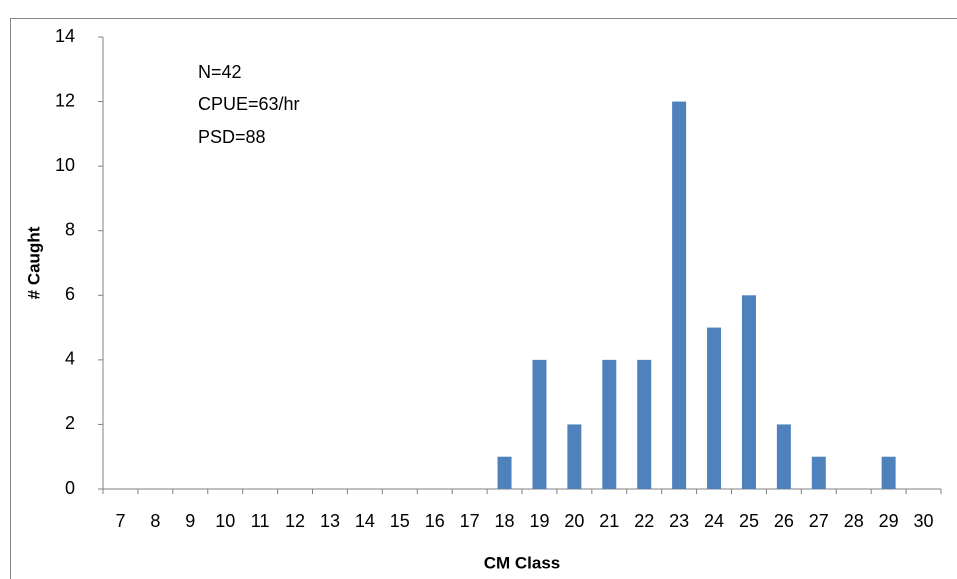 The image size is (957, 579). Describe the element at coordinates (155, 521) in the screenshot. I see `x-tick-label: 8` at that location.